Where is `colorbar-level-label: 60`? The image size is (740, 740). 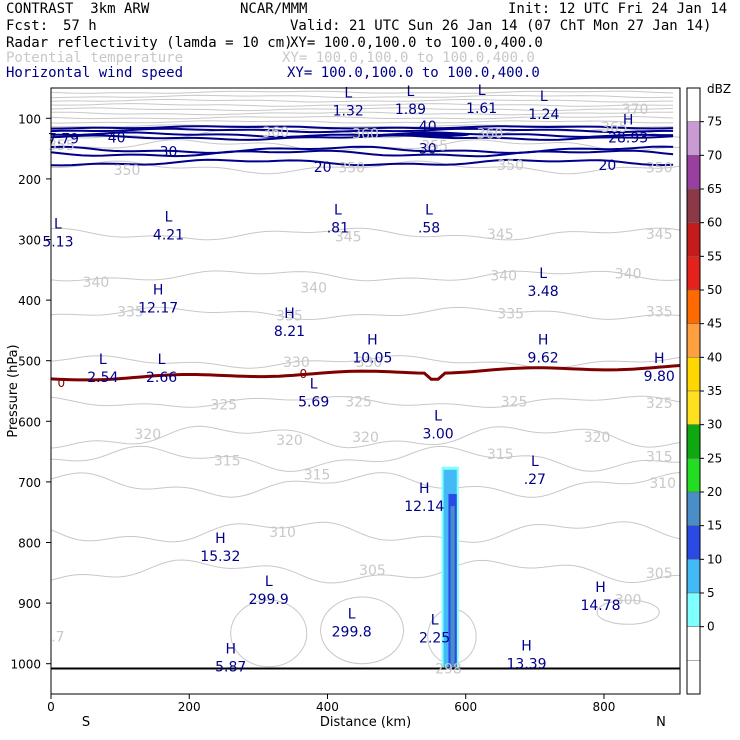 colorbar-level-label: 60 is located at coordinates (714, 223).